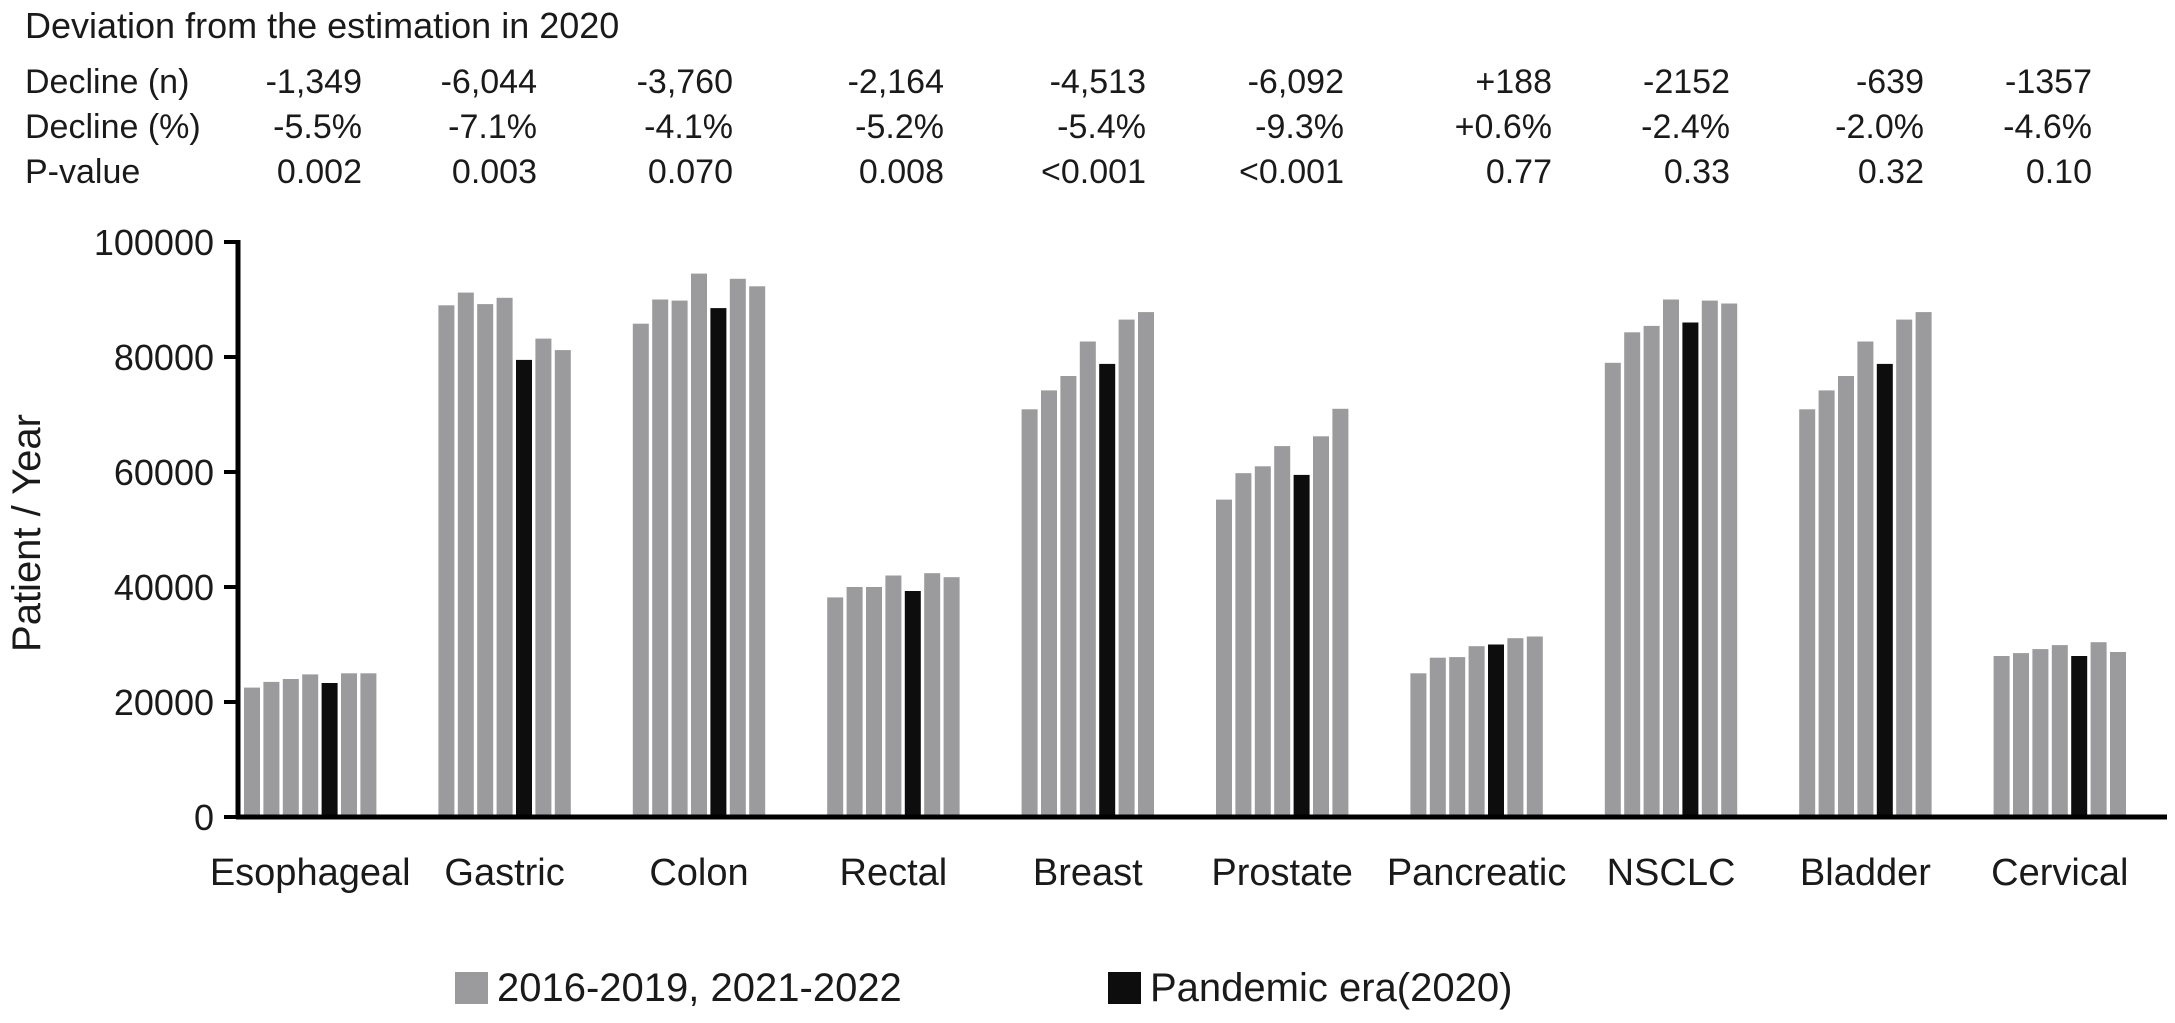 This screenshot has height=1023, width=2175. Describe the element at coordinates (757, 551) in the screenshot. I see `bar-colon-2022` at that location.